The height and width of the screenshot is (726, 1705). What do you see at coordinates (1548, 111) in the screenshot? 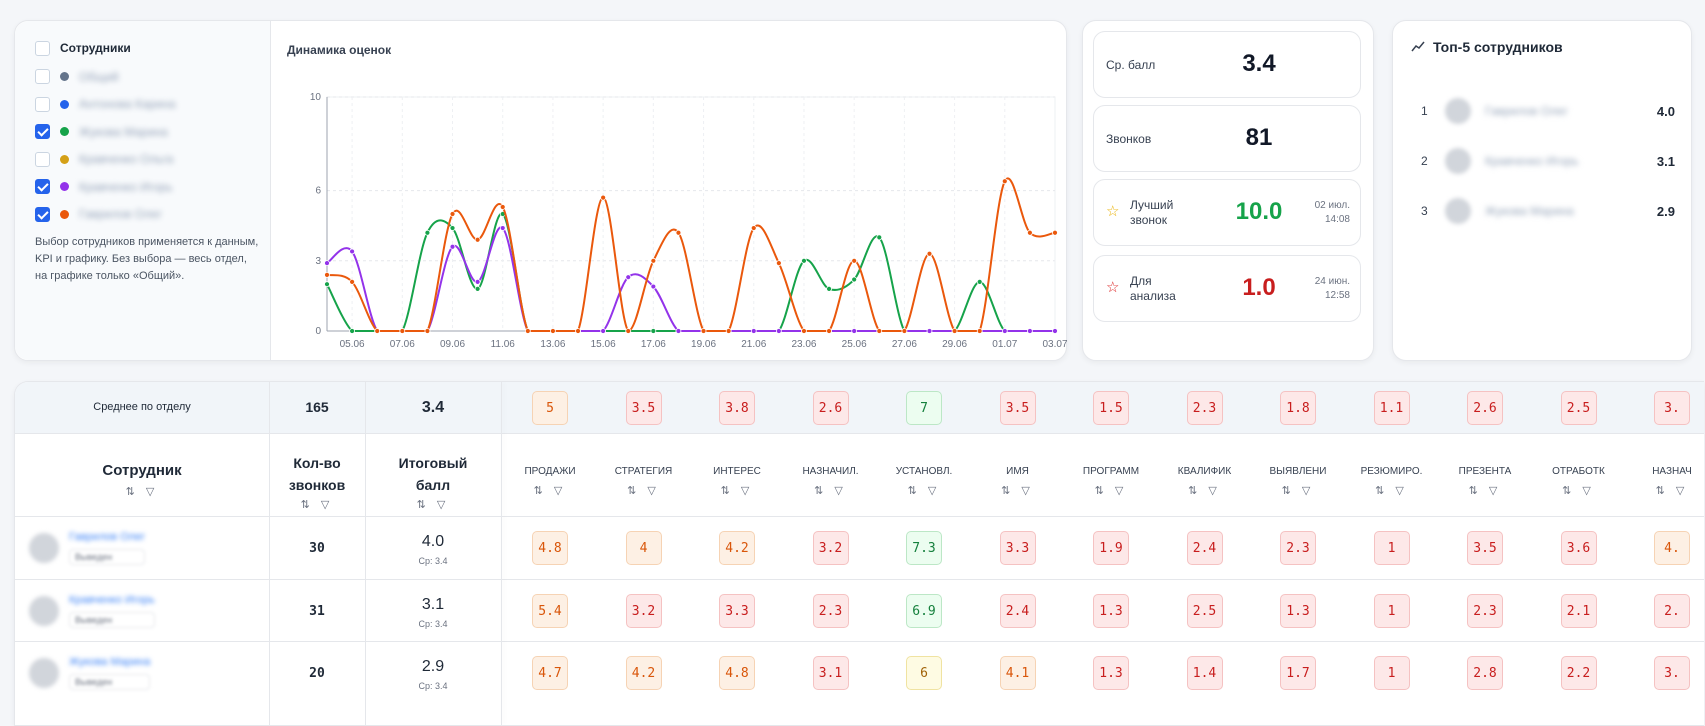
I see `top5-item: 1 Гаврилов Олег 4.0` at bounding box center [1548, 111].